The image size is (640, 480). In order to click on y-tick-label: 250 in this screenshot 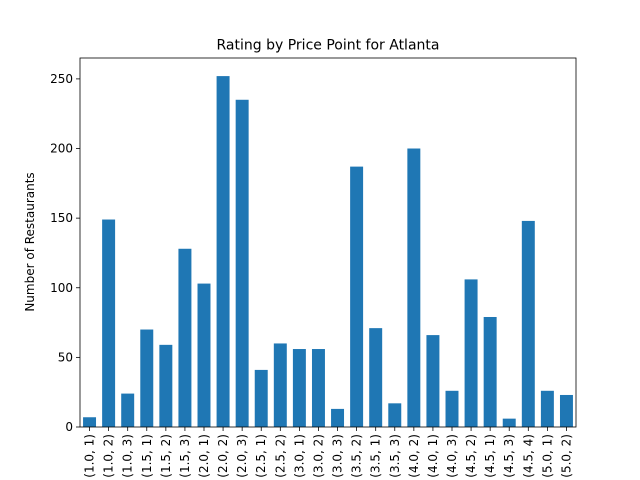, I will do `click(61, 79)`.